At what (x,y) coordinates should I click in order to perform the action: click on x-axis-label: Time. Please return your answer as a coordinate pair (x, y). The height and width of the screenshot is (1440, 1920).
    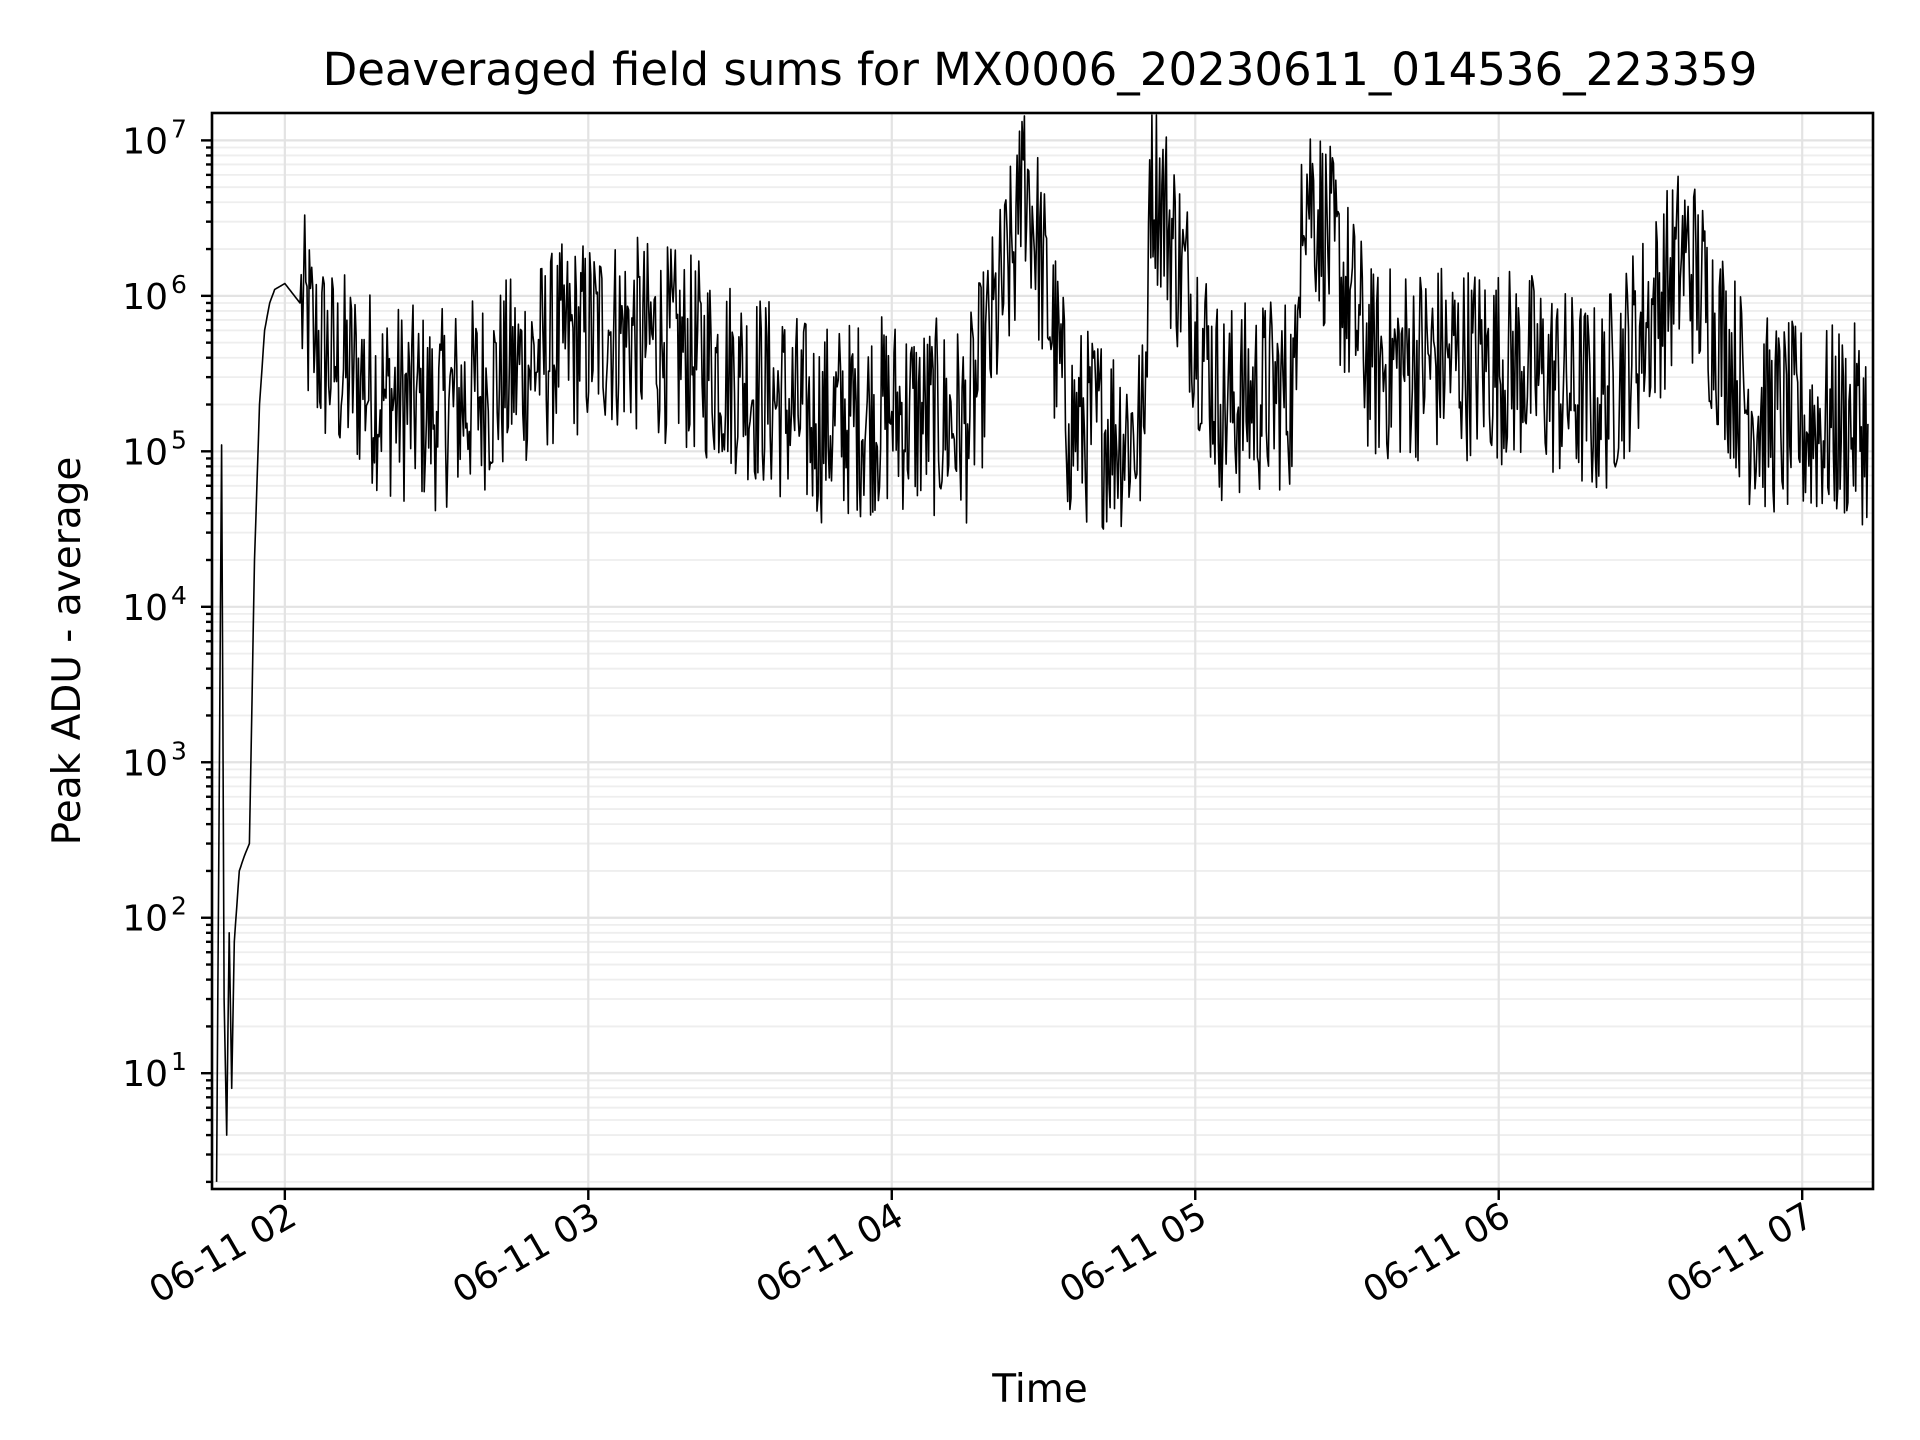
    Looking at the image, I should click on (1039, 1389).